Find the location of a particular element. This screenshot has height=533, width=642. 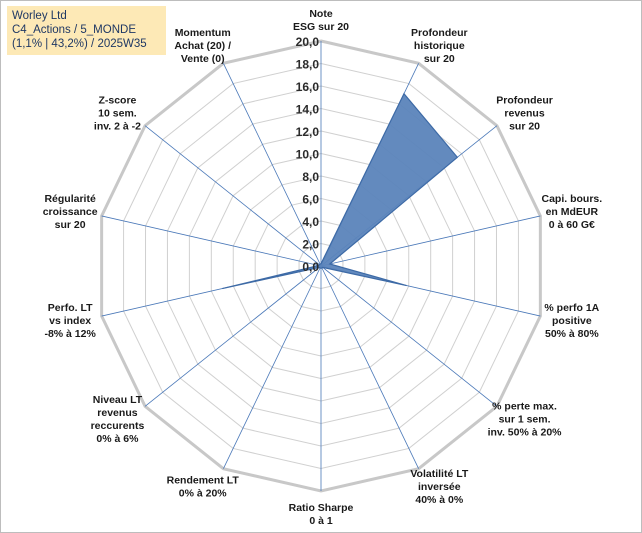

axis-label-10: Perfo. LT vs index -8% à 12% is located at coordinates (70, 321).